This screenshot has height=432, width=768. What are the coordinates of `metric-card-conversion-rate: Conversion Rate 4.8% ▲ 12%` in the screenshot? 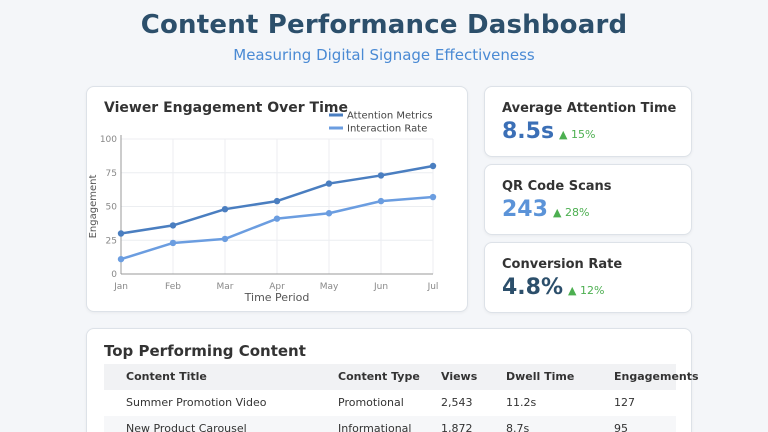 It's located at (588, 277).